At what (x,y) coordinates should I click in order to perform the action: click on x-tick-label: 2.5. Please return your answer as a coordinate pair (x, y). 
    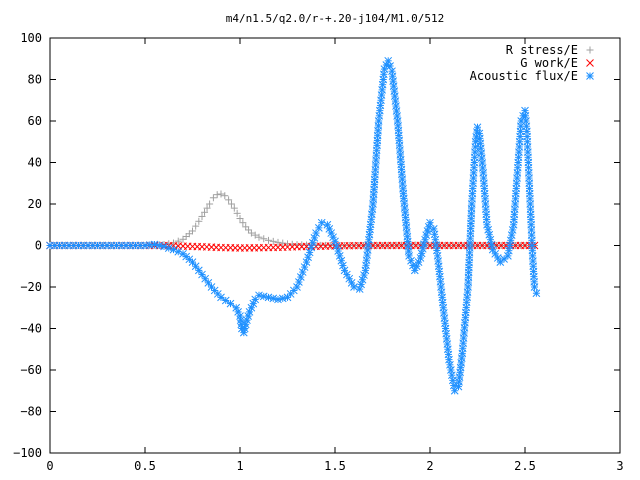
    Looking at the image, I should click on (525, 466).